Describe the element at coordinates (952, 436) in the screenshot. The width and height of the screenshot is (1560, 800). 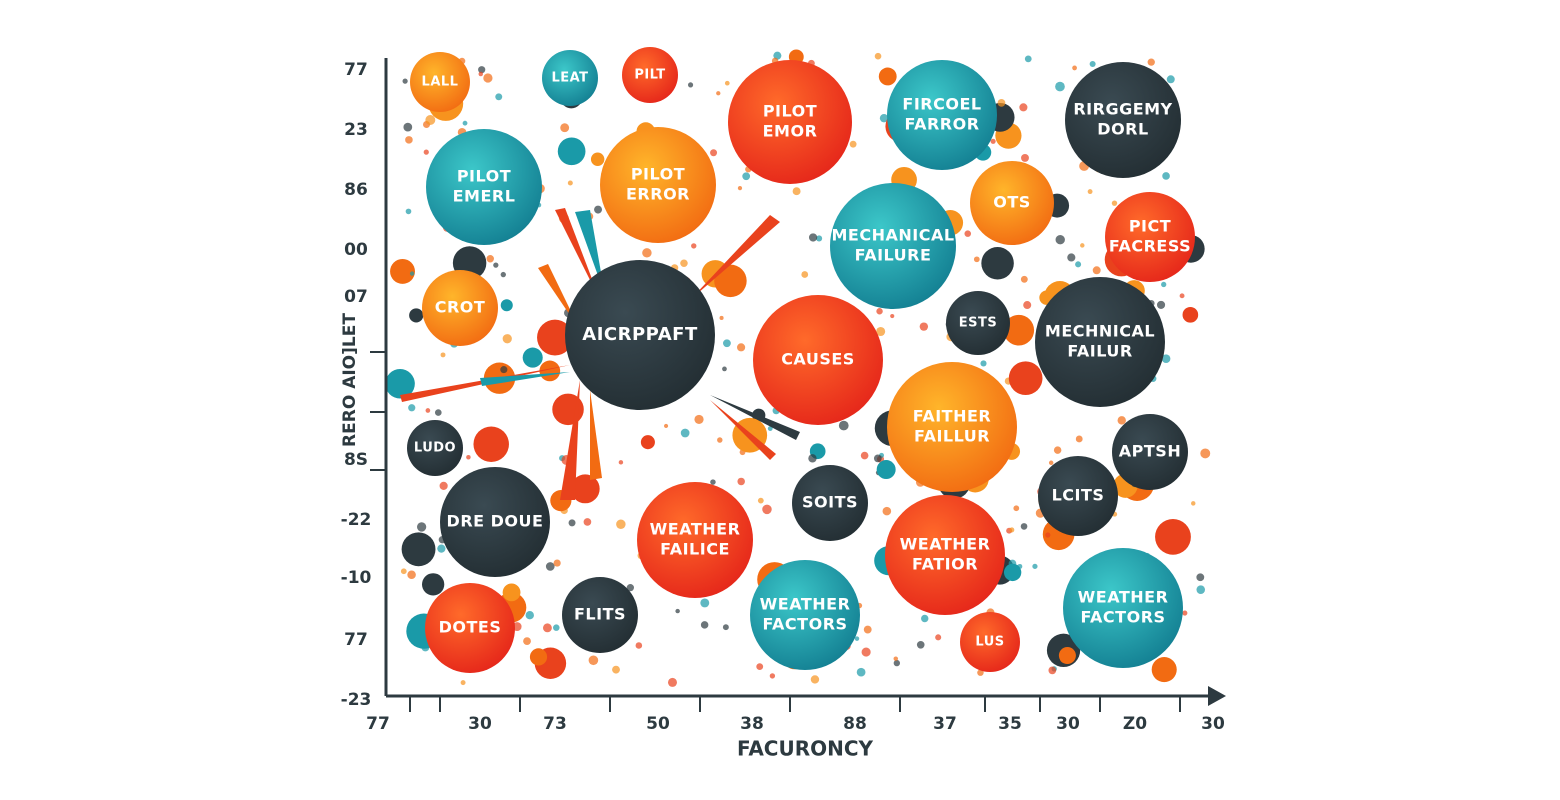
I see `bubble-label: FAILLUR` at that location.